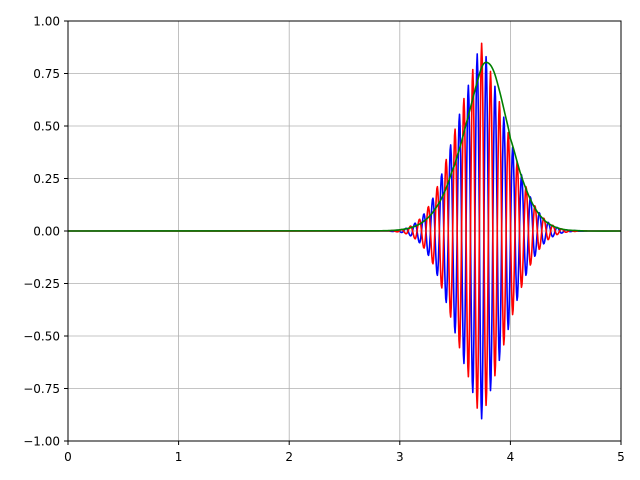  I want to click on y-tick-label: 0.00, so click(46, 232).